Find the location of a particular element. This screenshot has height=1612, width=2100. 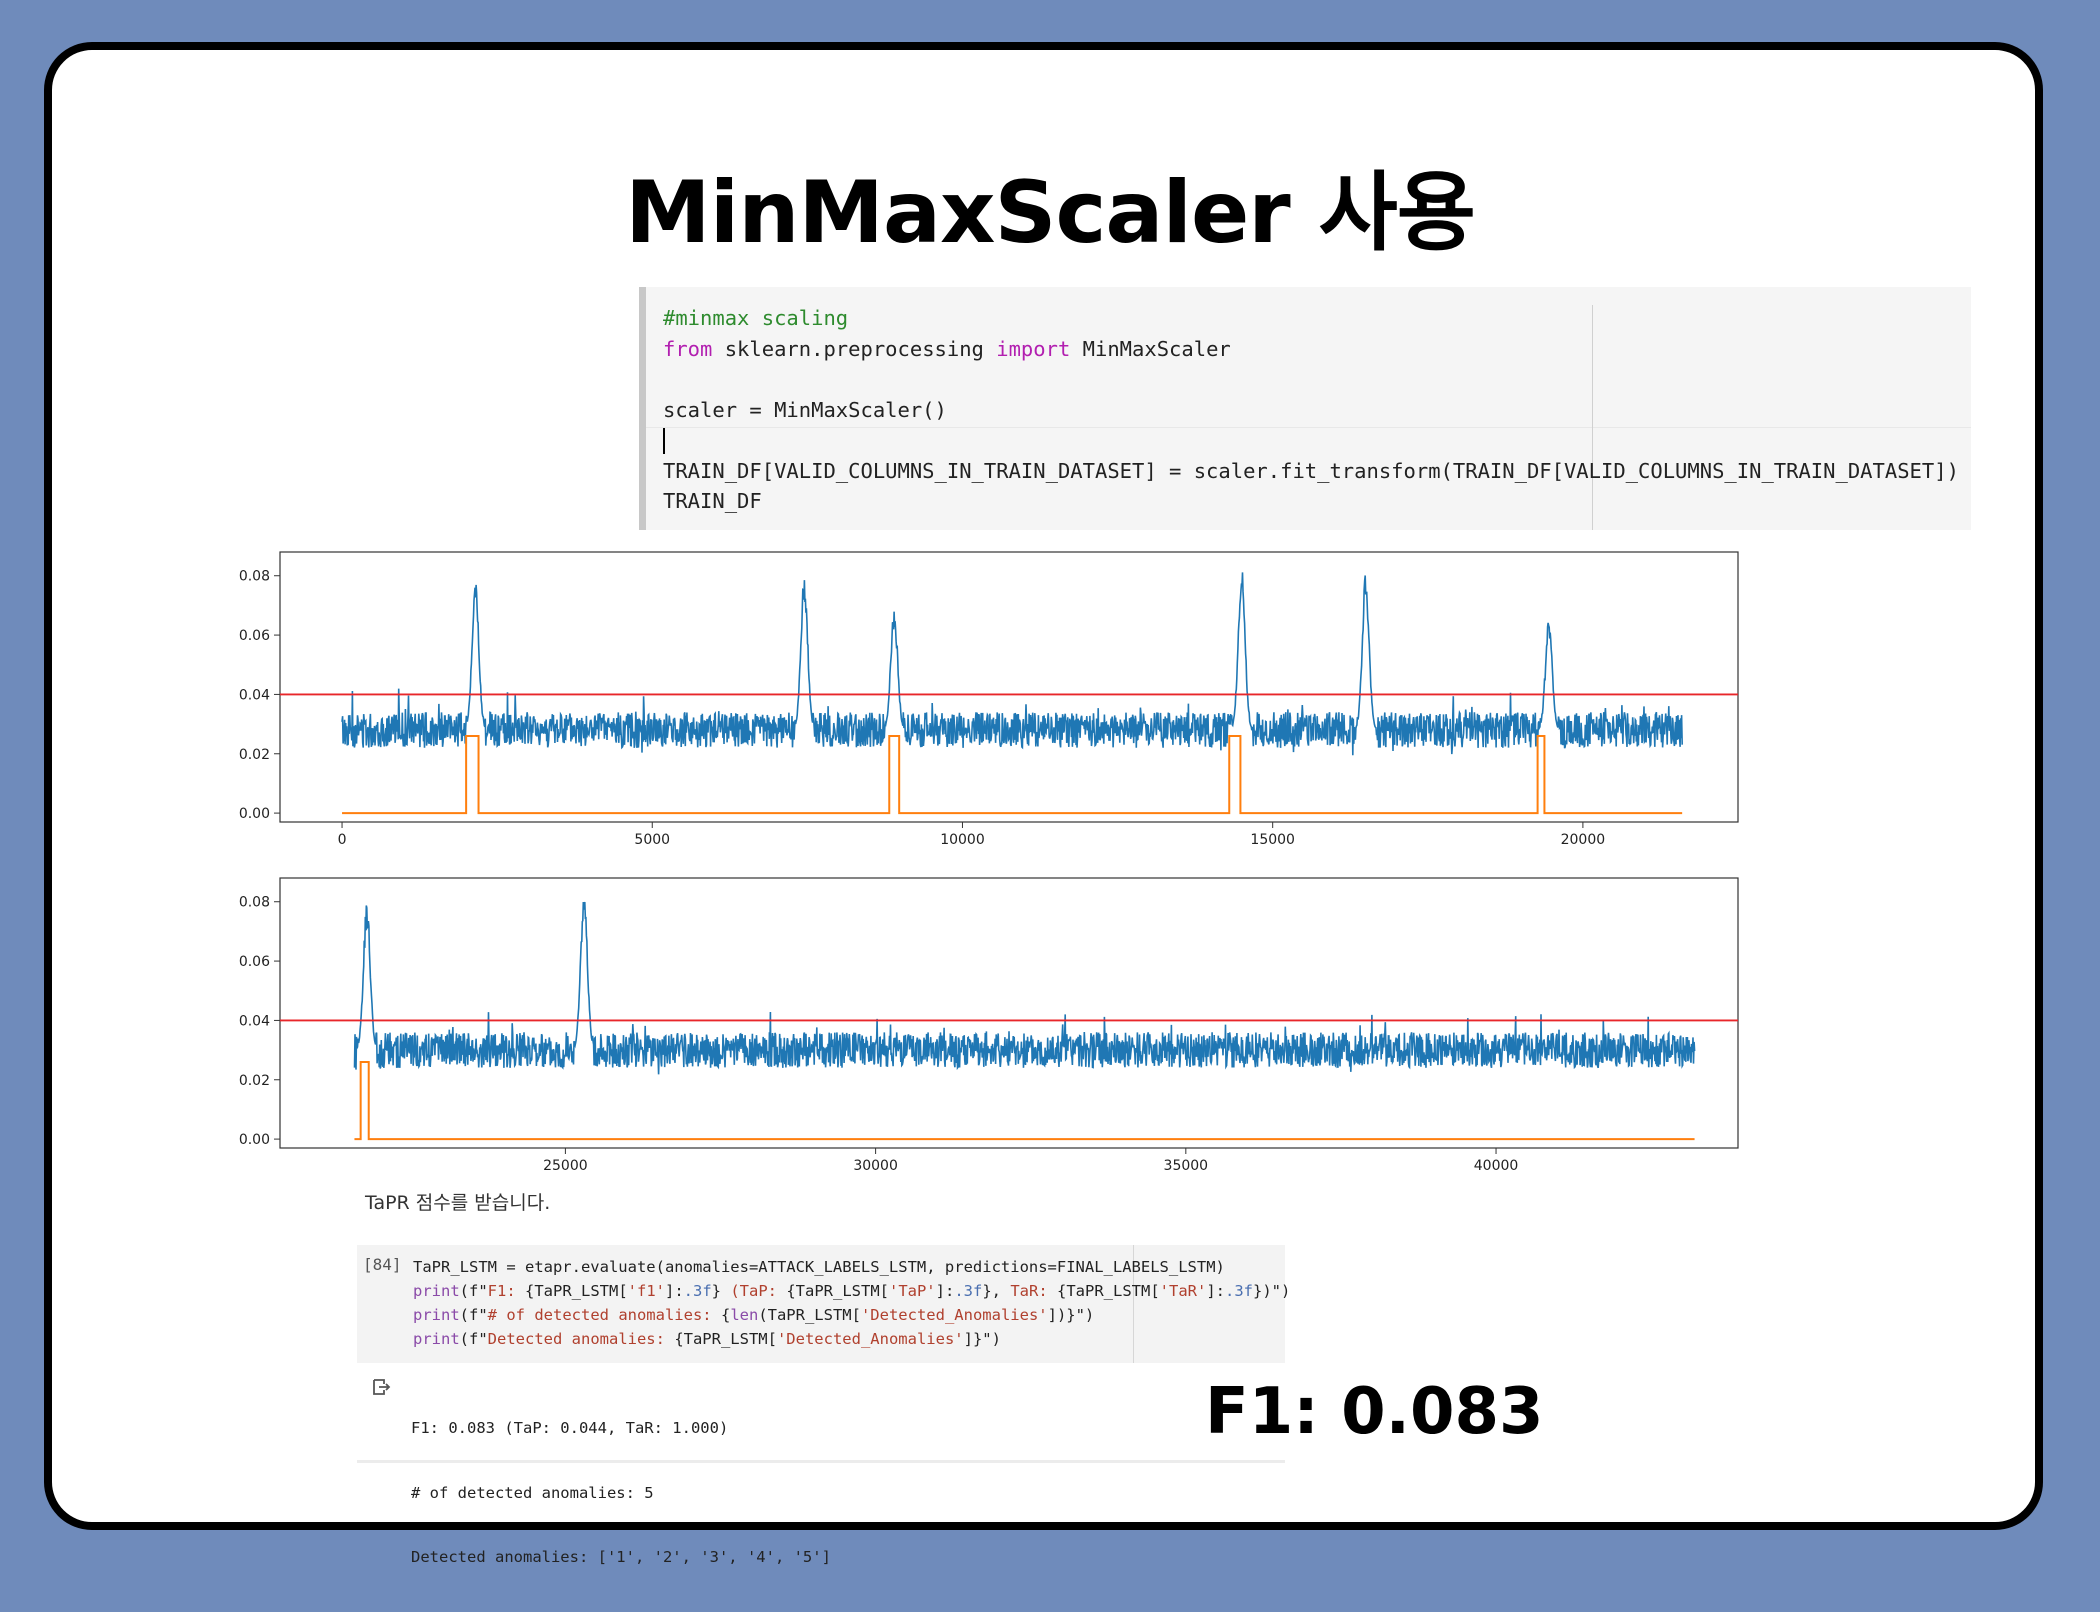

output-line: # of detected anomalies: 5 is located at coordinates (532, 1492).